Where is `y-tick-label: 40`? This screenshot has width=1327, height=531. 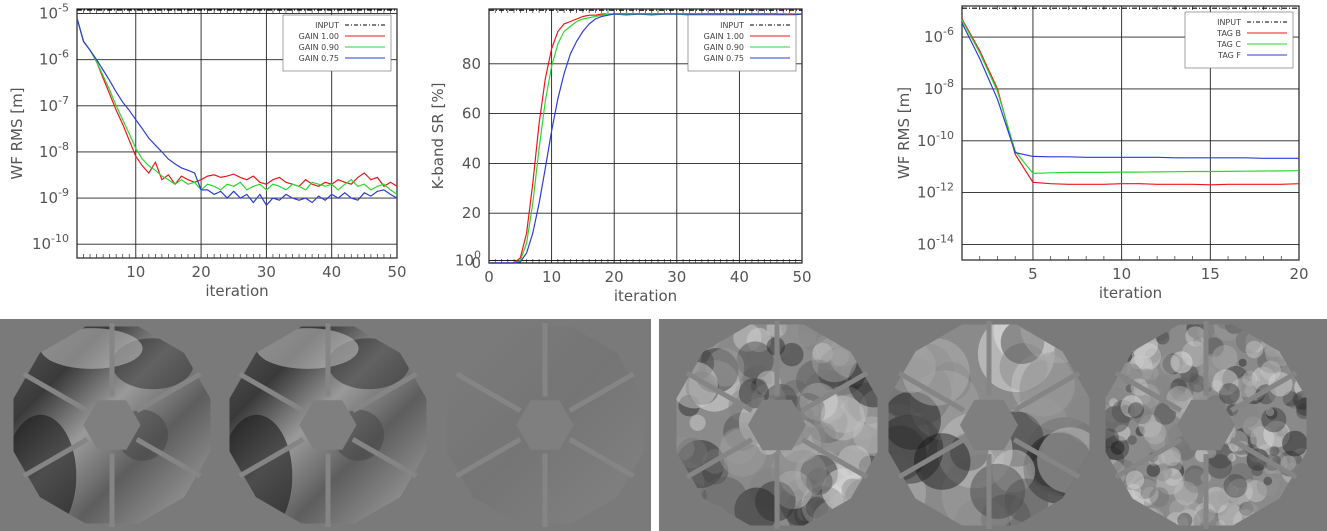
y-tick-label: 40 is located at coordinates (471, 163).